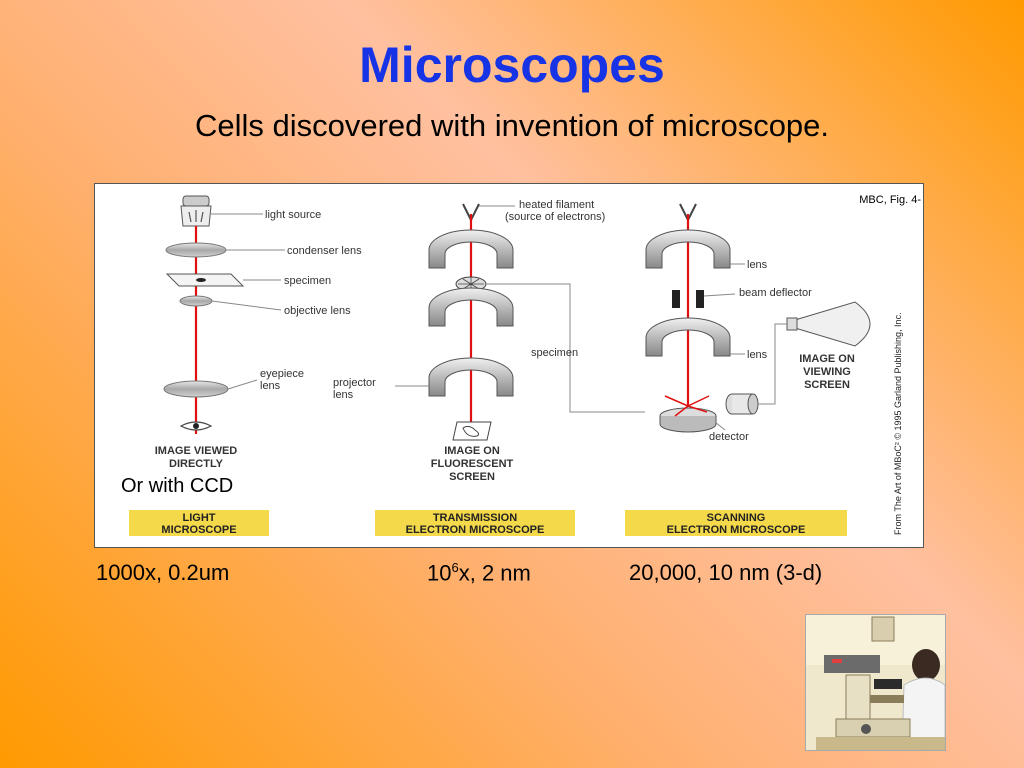 The height and width of the screenshot is (768, 1024). Describe the element at coordinates (475, 530) in the screenshot. I see `banner-tem-2: ELECTRON MICROSCOPE` at that location.